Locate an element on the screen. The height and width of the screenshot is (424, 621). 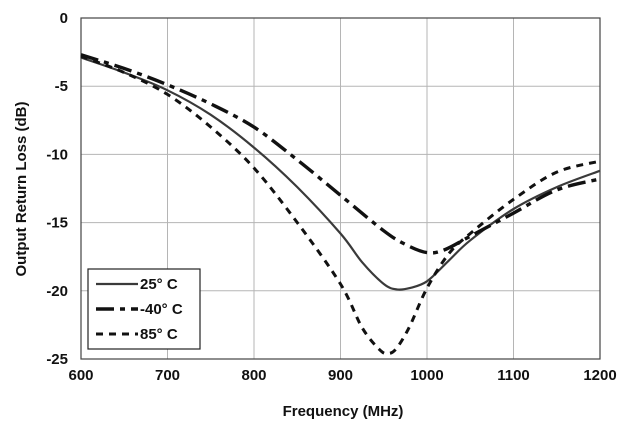
legend-label-1: -40° C is located at coordinates (161, 309).